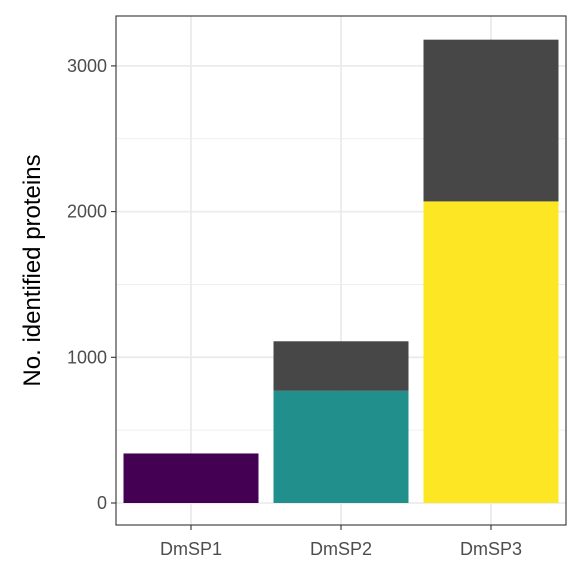 The image size is (576, 576). Describe the element at coordinates (87, 212) in the screenshot. I see `y-tick-label: 2000` at that location.